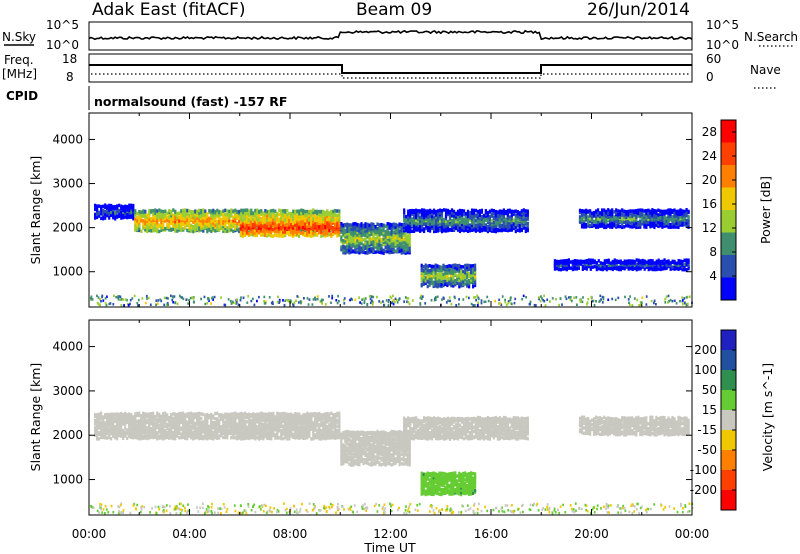 Image resolution: width=800 pixels, height=554 pixels. I want to click on freq-label-line2: [MHz], so click(19, 74).